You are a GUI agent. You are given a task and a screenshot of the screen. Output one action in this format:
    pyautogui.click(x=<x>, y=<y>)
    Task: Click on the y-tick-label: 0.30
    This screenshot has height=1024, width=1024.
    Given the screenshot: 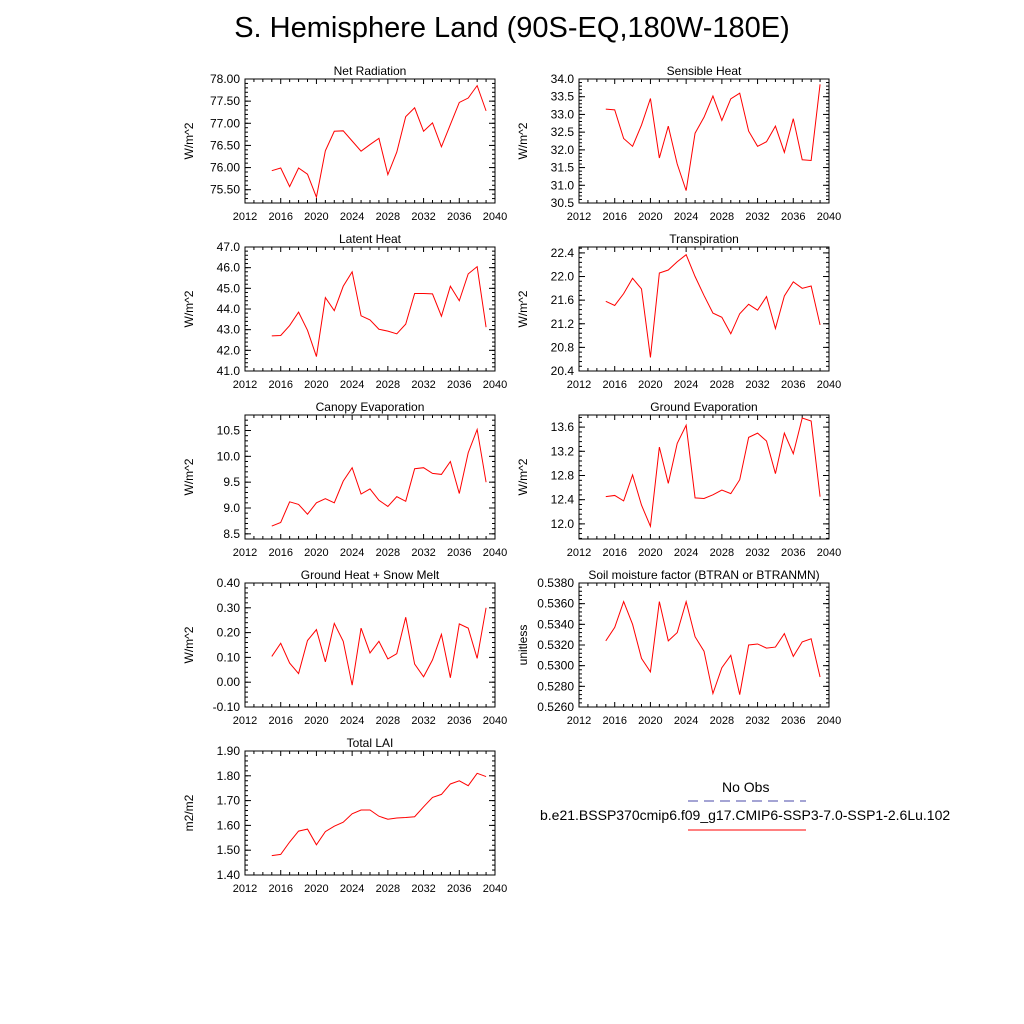 What is the action you would take?
    pyautogui.click(x=229, y=608)
    